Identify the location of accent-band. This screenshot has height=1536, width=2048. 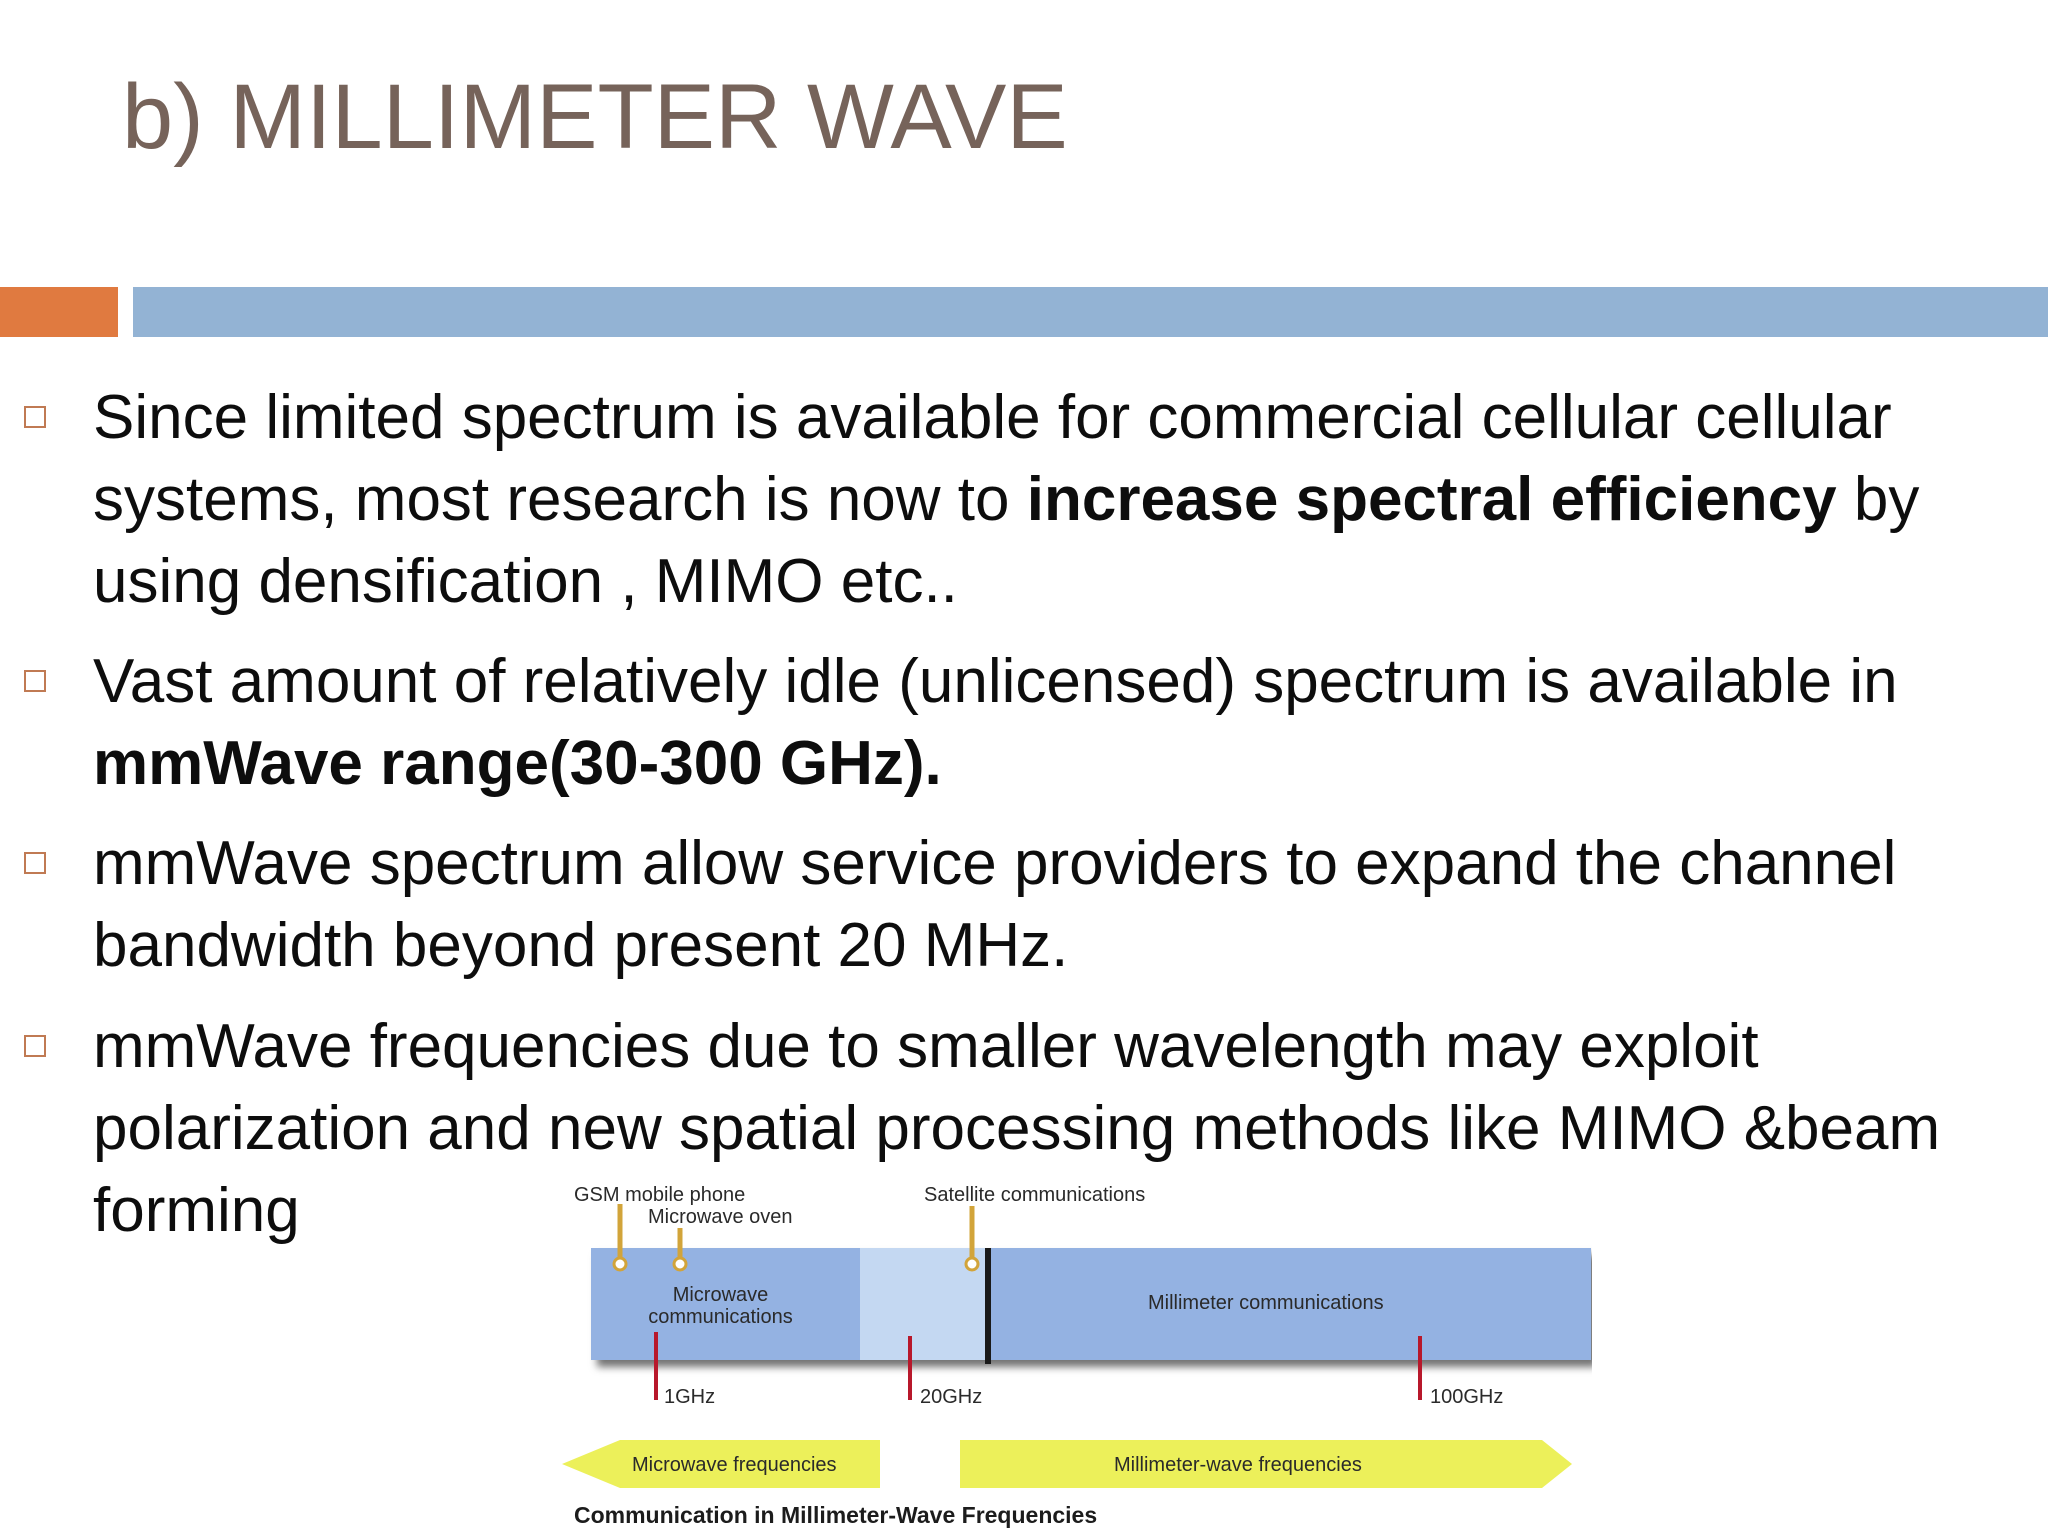
(59, 312).